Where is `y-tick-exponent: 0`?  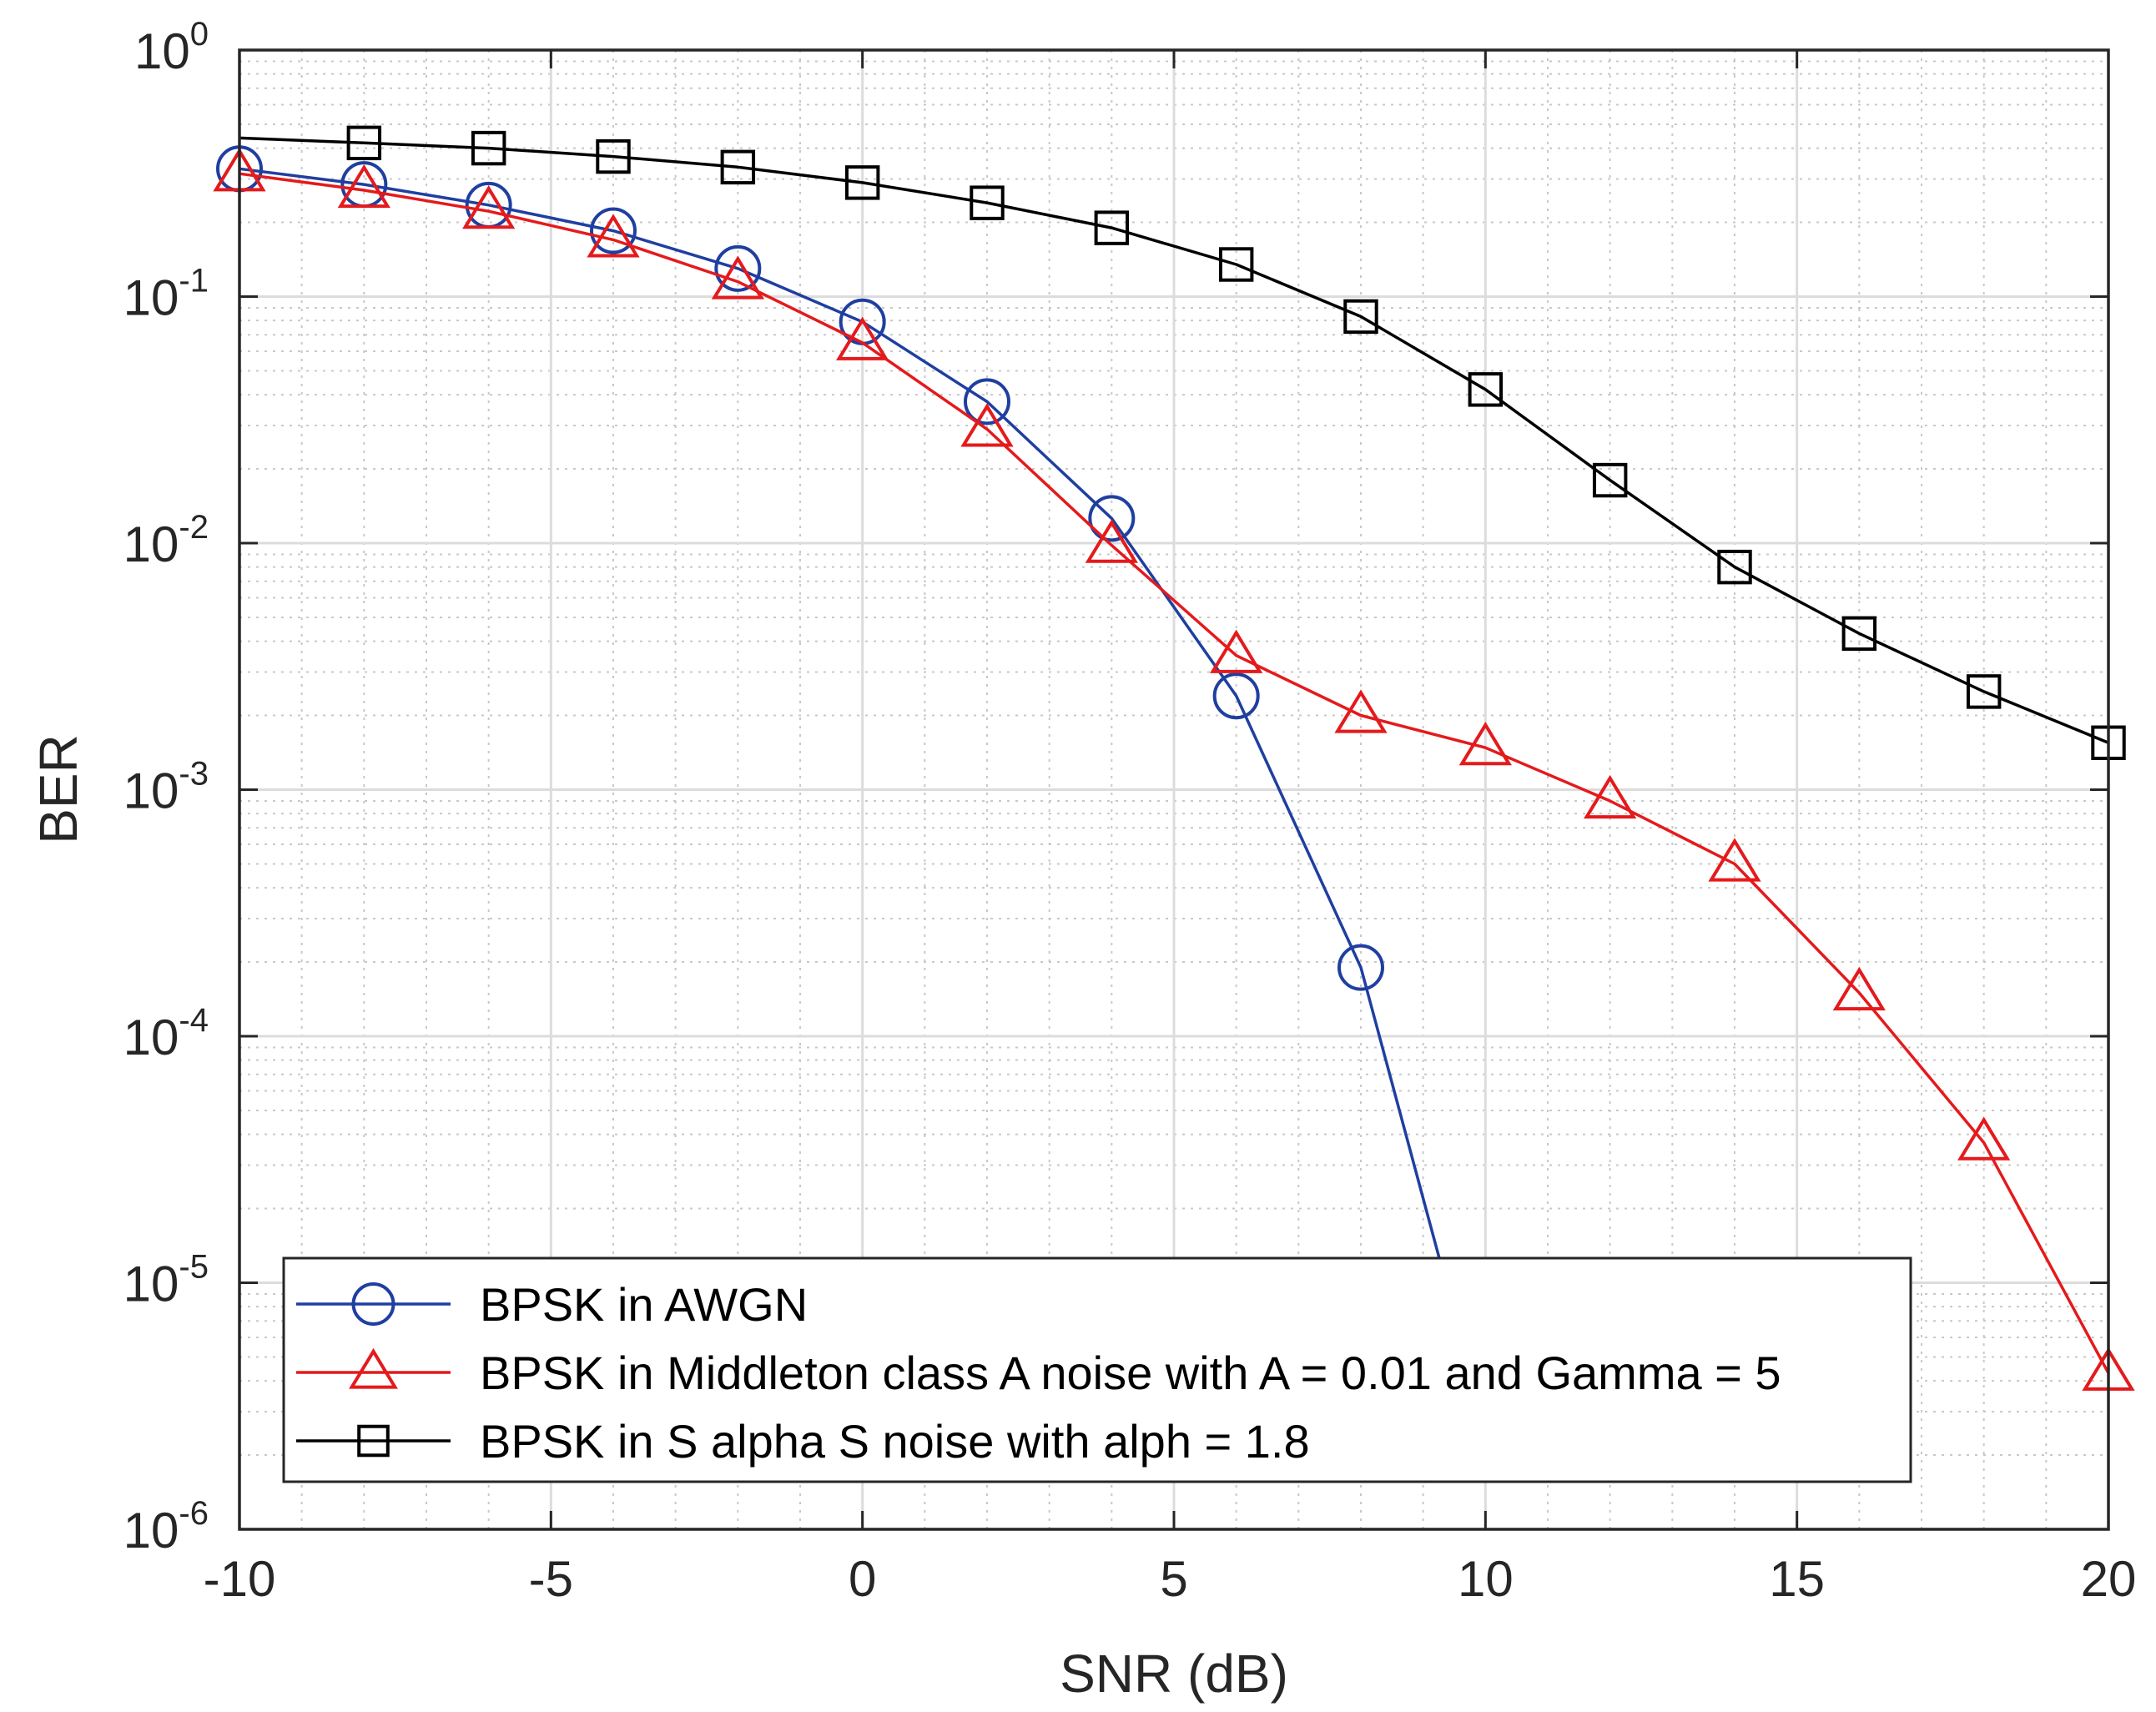 y-tick-exponent: 0 is located at coordinates (199, 34).